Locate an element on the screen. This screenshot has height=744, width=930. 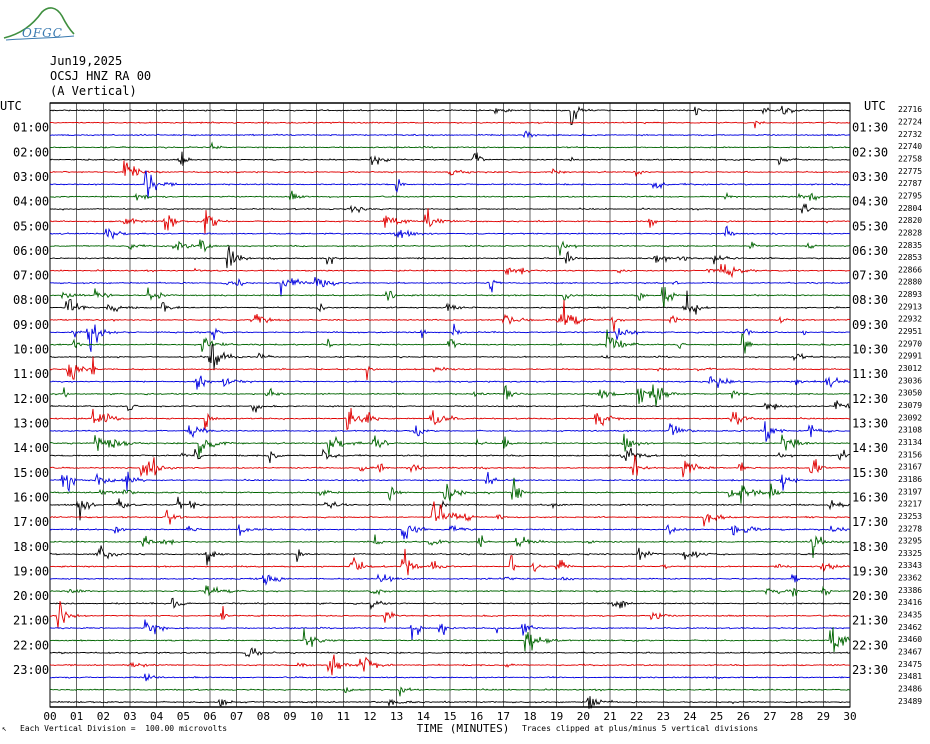
x-tick-label: 22 is located at coordinates (636, 716).